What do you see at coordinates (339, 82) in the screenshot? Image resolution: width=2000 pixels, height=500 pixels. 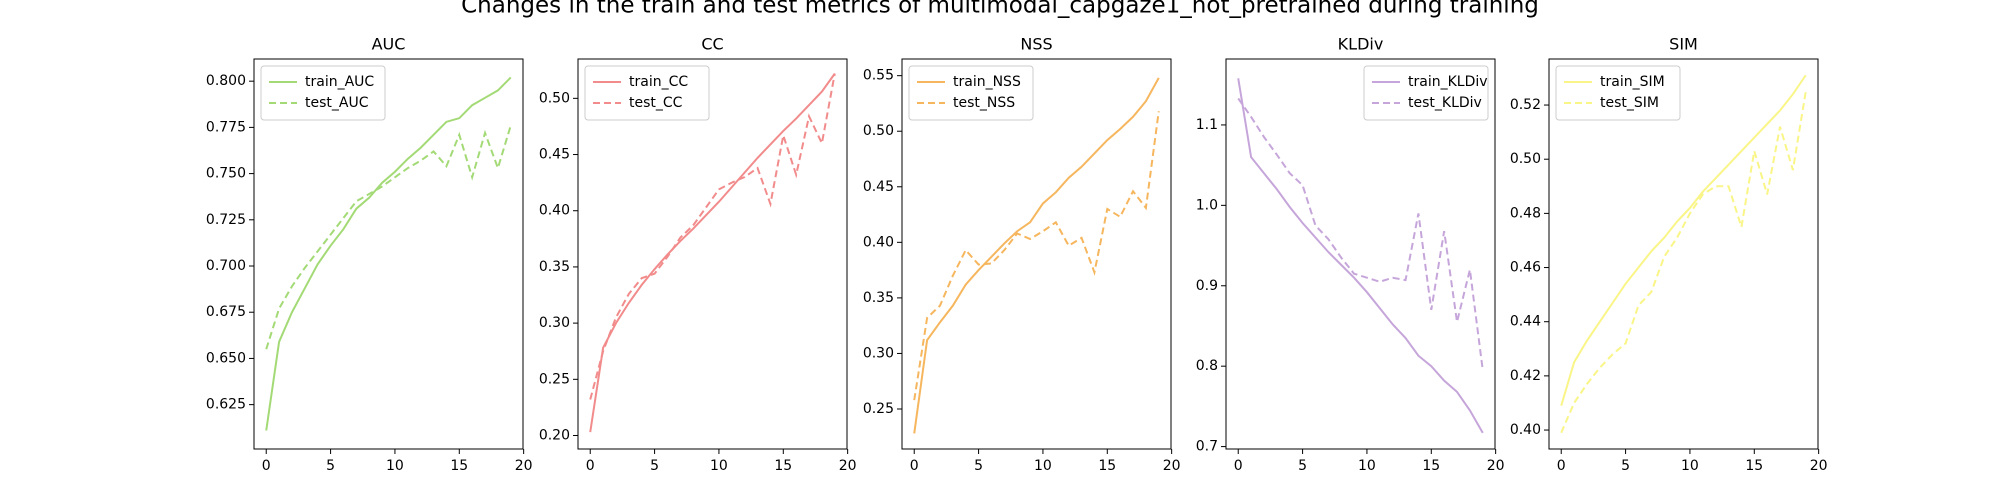 I see `legend-label: train_AUC` at bounding box center [339, 82].